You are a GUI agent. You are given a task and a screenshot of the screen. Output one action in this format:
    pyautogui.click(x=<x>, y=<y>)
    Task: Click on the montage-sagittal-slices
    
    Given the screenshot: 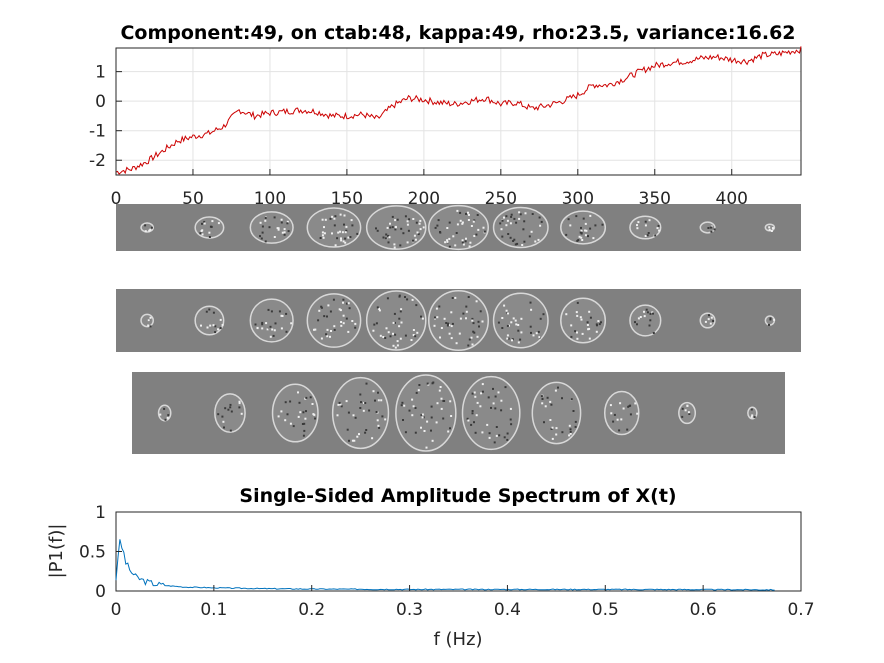 What is the action you would take?
    pyautogui.click(x=458, y=227)
    